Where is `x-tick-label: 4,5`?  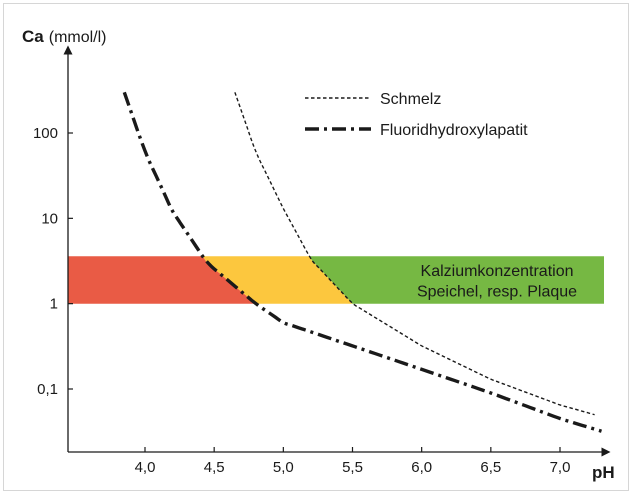
x-tick-label: 4,5 is located at coordinates (214, 467).